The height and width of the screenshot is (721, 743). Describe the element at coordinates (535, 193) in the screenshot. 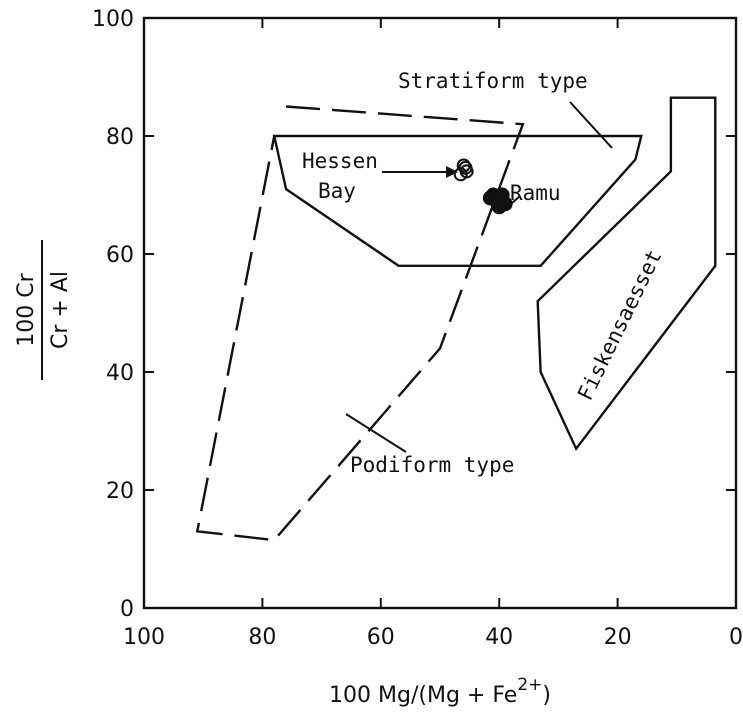

I see `ramu-label: Ramu` at that location.